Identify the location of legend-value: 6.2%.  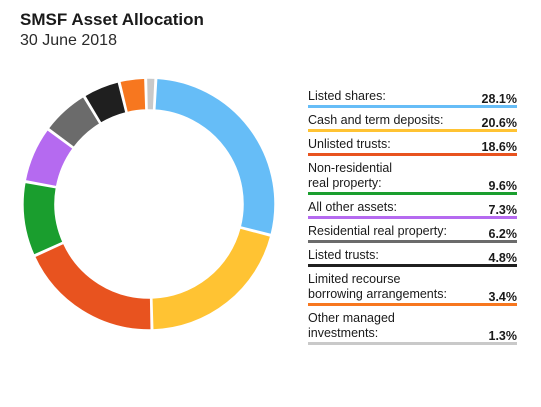
(503, 234).